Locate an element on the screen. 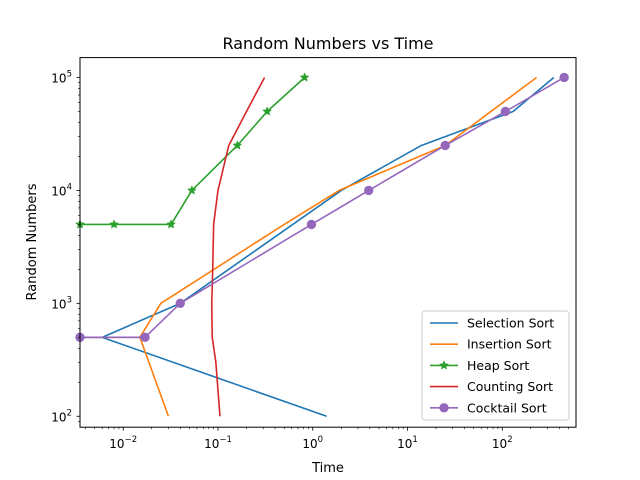  legend-label-heap-sort: Heap Sort is located at coordinates (498, 365).